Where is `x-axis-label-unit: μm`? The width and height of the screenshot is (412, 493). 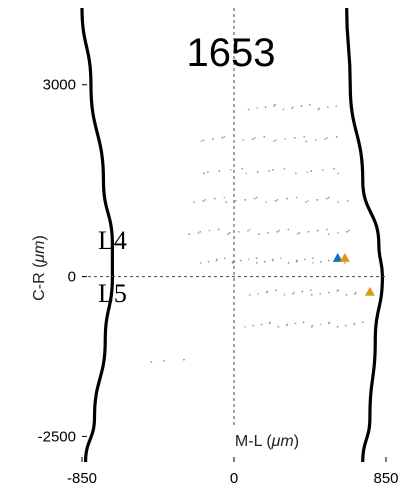 x-axis-label-unit: μm is located at coordinates (282, 441).